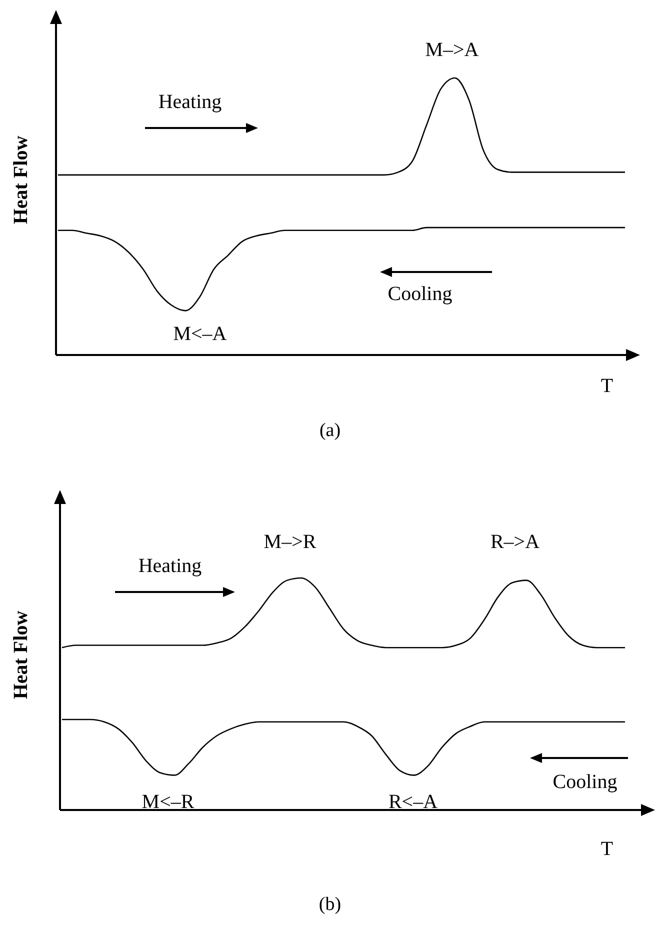  I want to click on text: R–>A, so click(515, 542).